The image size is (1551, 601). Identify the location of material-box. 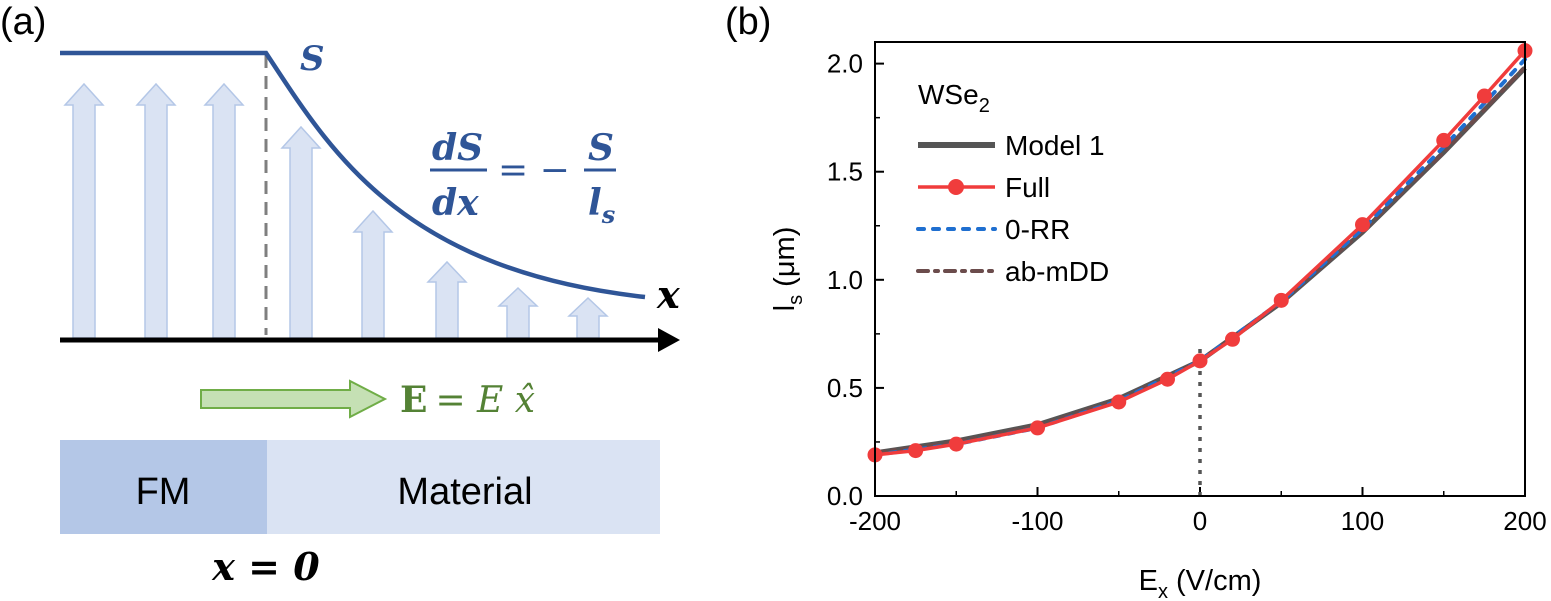
(463, 487).